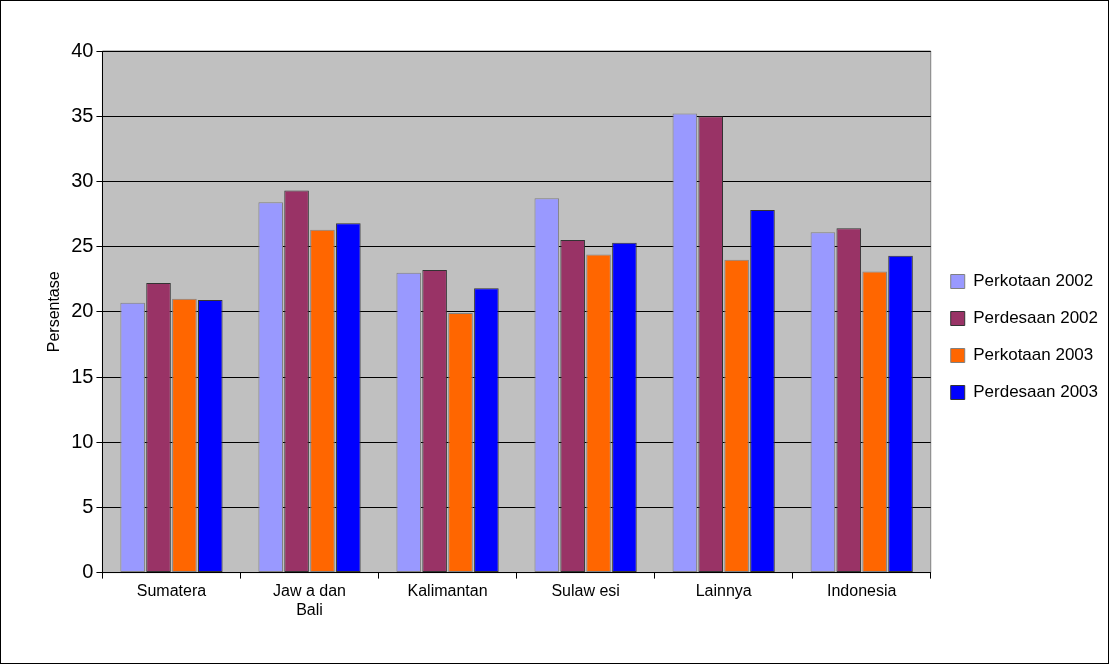 This screenshot has width=1109, height=664. Describe the element at coordinates (82, 440) in the screenshot. I see `y-tick-label: 10` at that location.